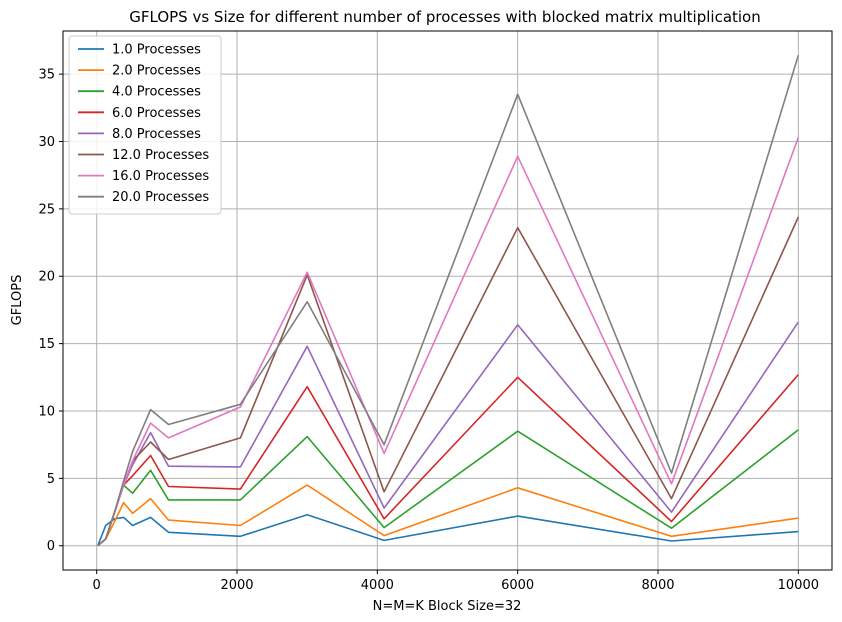  What do you see at coordinates (17, 300) in the screenshot?
I see `y-axis-label: GFLOPS` at bounding box center [17, 300].